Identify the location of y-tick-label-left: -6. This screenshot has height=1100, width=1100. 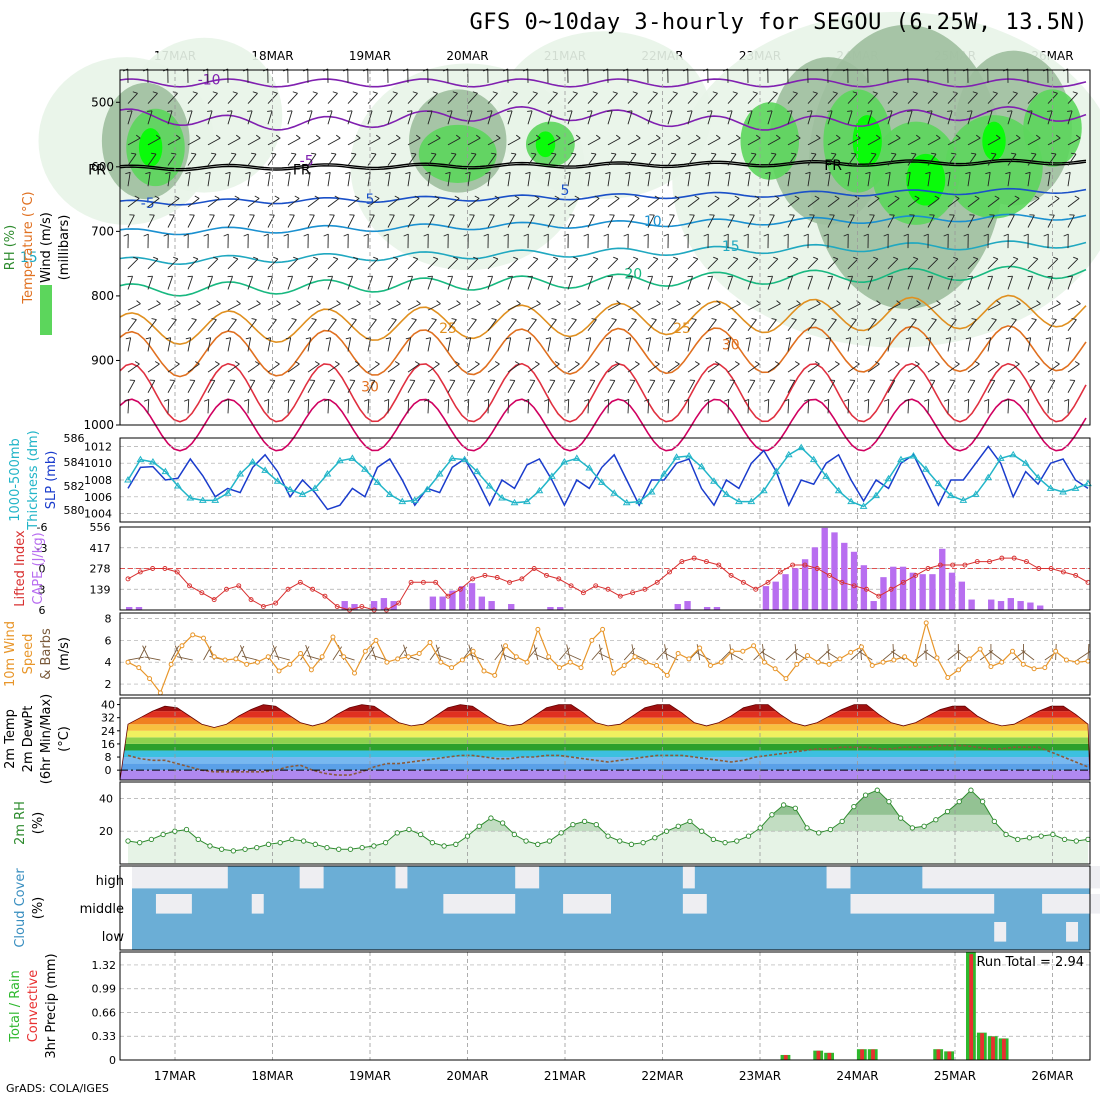
(42, 527).